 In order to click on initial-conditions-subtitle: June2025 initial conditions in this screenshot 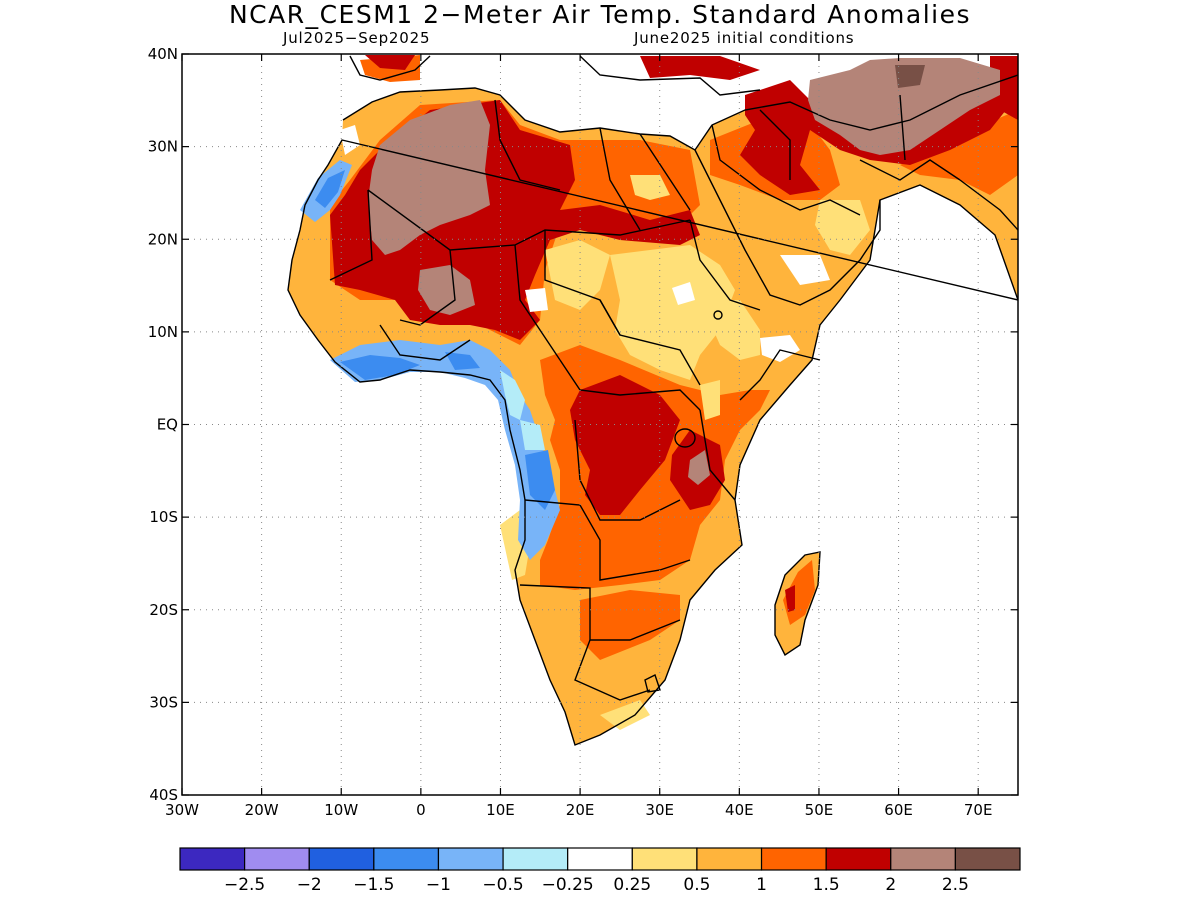, I will do `click(744, 38)`.